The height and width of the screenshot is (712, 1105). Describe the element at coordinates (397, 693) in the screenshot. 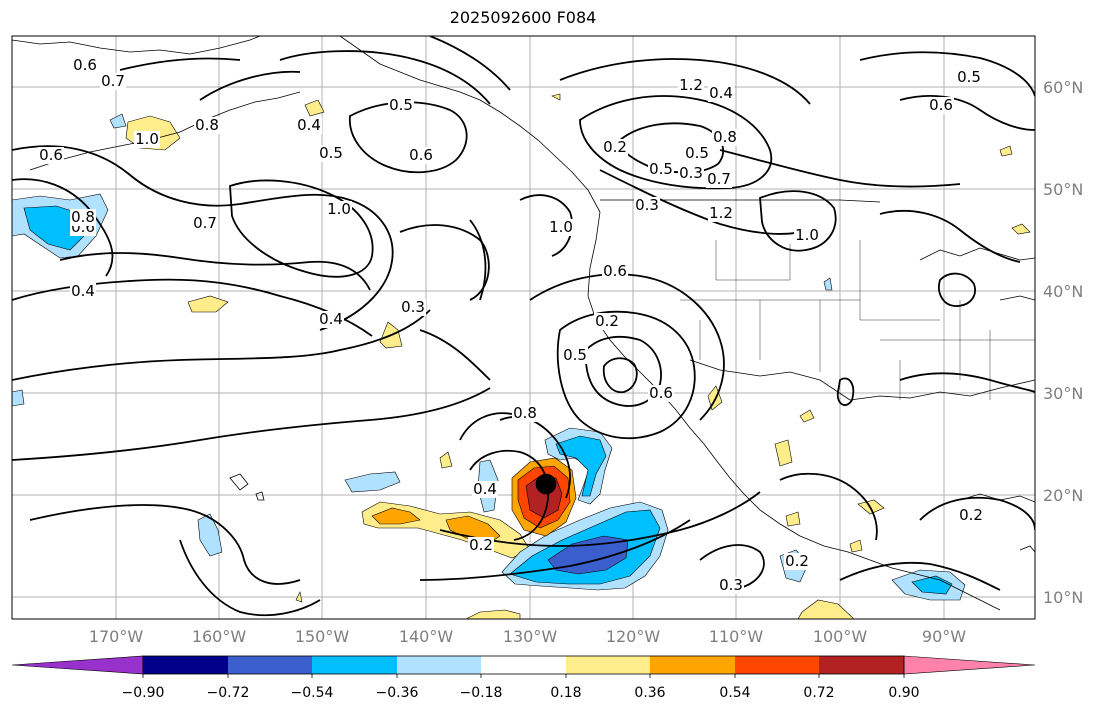

I see `colorbar-tick-label: −0.36` at that location.